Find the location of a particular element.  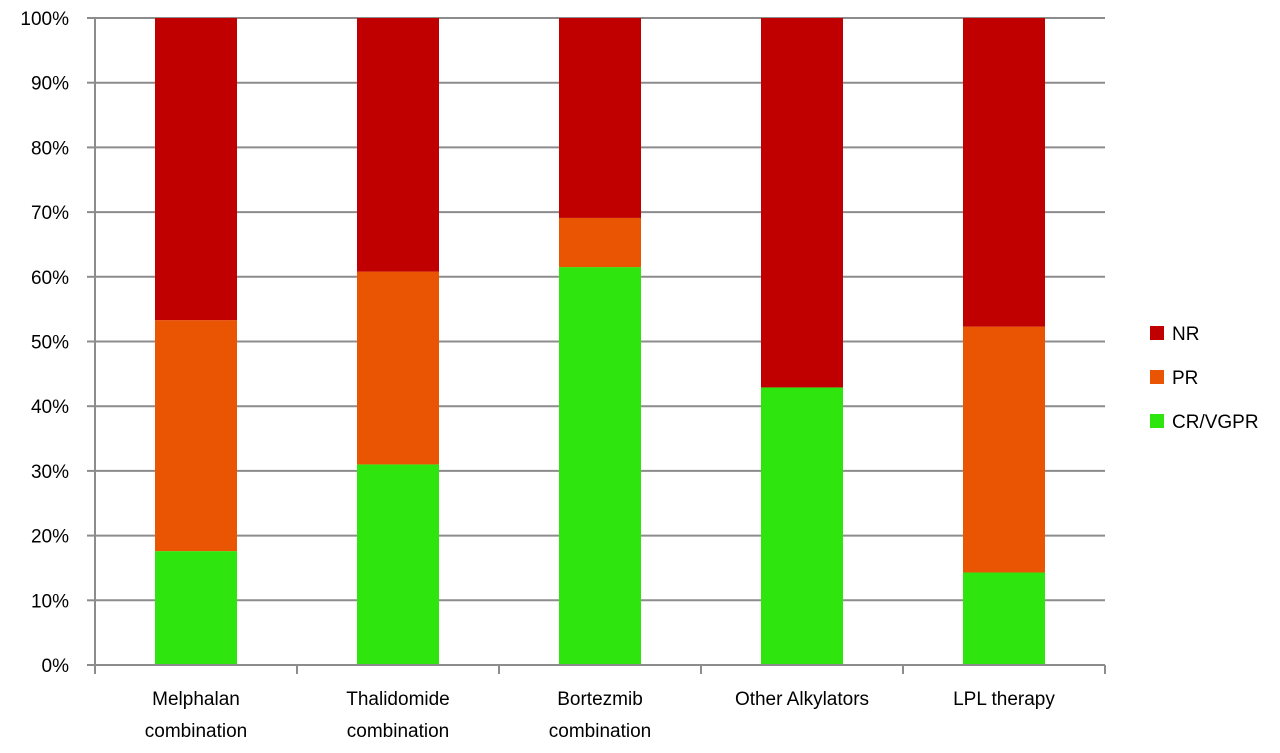

x-tick-label-melphalan-combination: Melphalan combination is located at coordinates (196, 715).